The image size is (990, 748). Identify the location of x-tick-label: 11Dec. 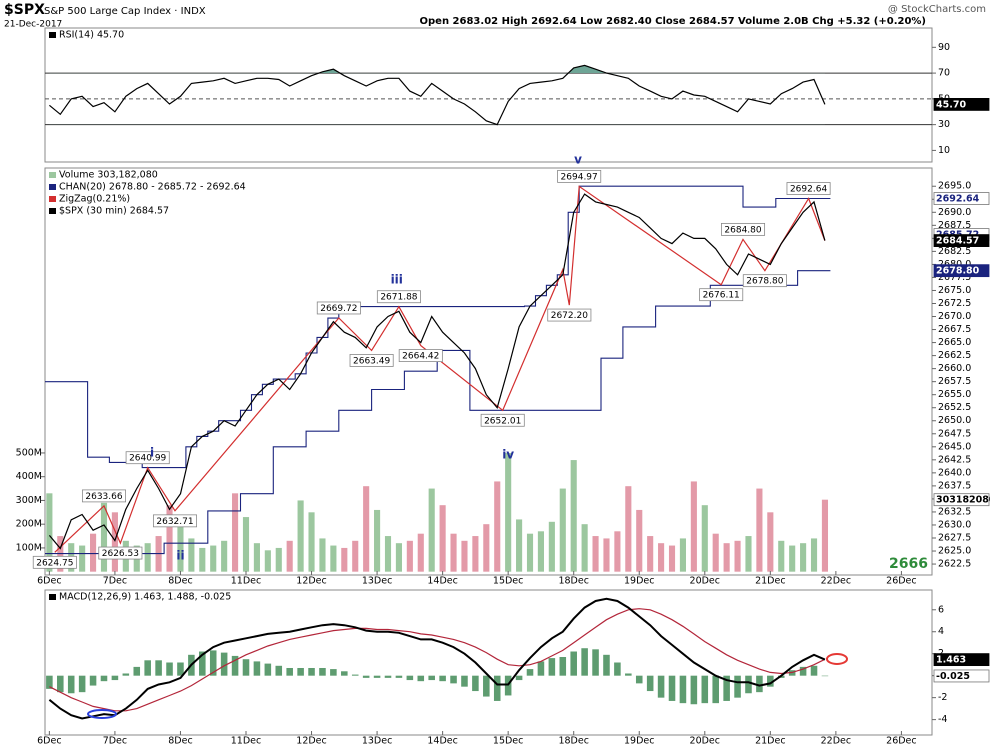
(246, 740).